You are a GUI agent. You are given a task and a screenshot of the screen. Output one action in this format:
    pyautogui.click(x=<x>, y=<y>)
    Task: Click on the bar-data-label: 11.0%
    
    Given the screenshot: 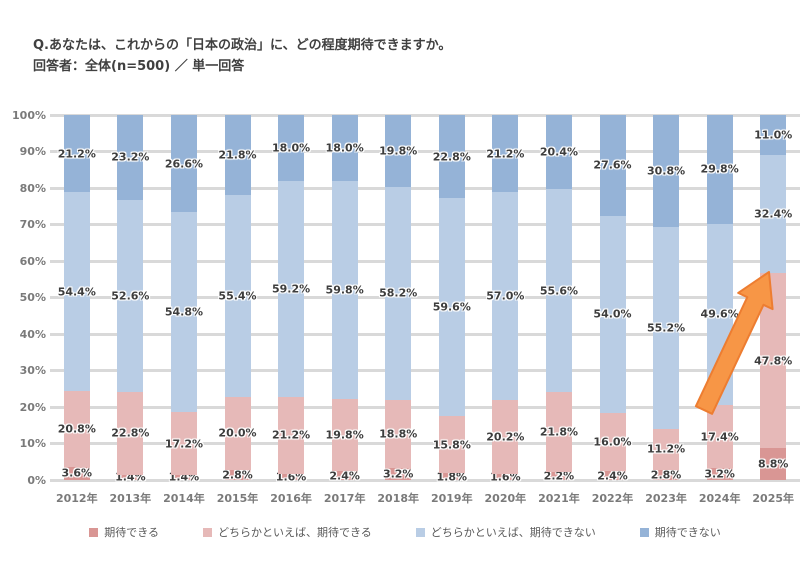 What is the action you would take?
    pyautogui.click(x=773, y=135)
    